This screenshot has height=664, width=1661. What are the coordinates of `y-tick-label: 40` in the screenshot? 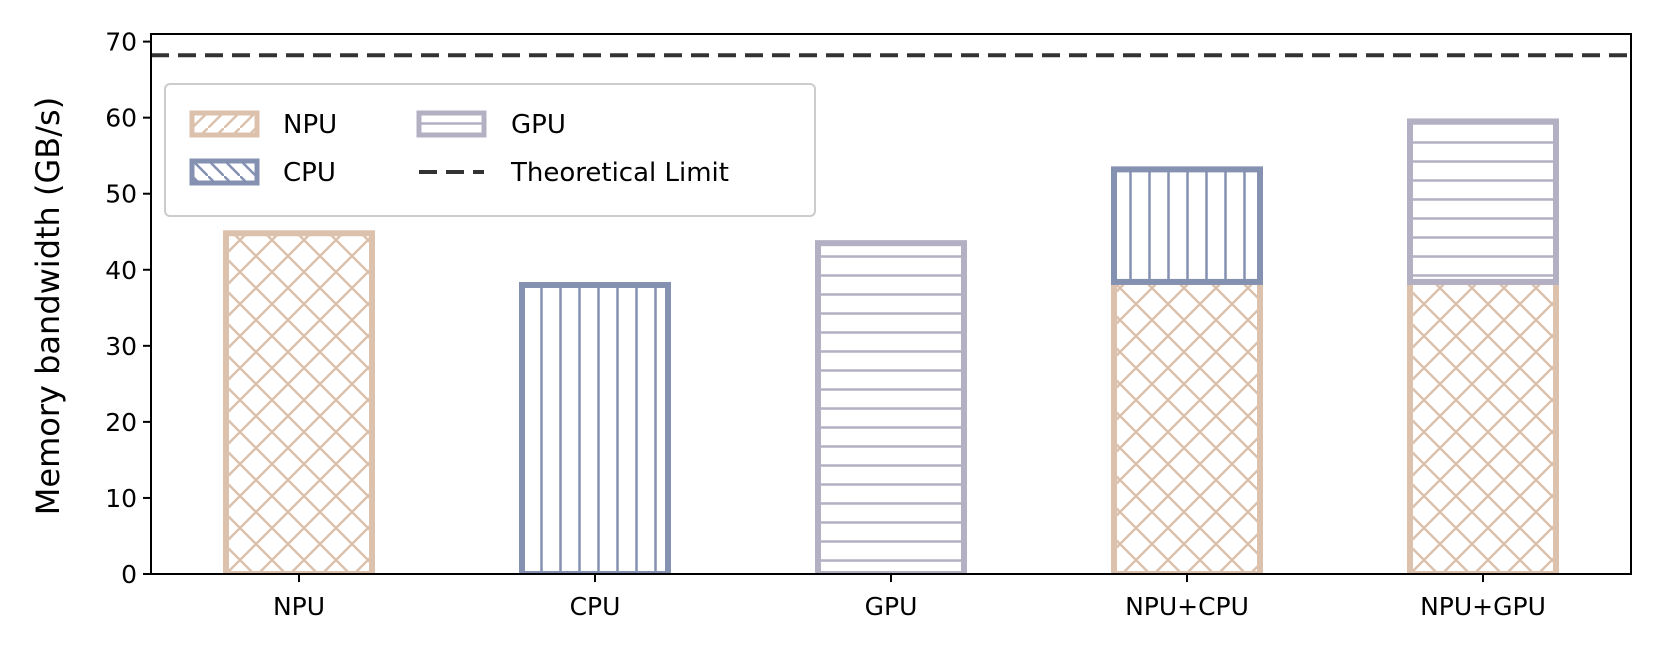 It's located at (121, 270).